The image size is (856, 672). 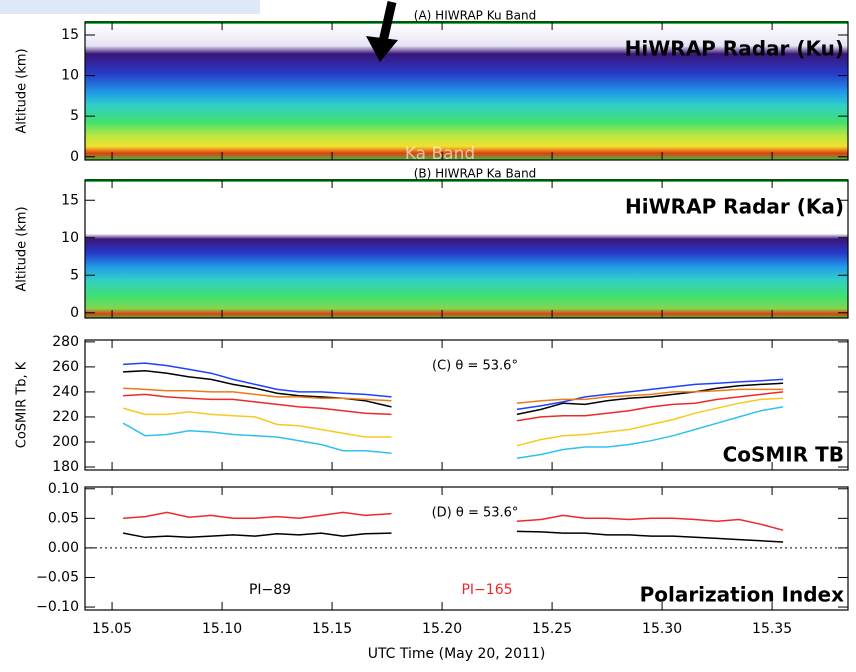 I want to click on x-tick-label: 15.35, so click(x=772, y=629).